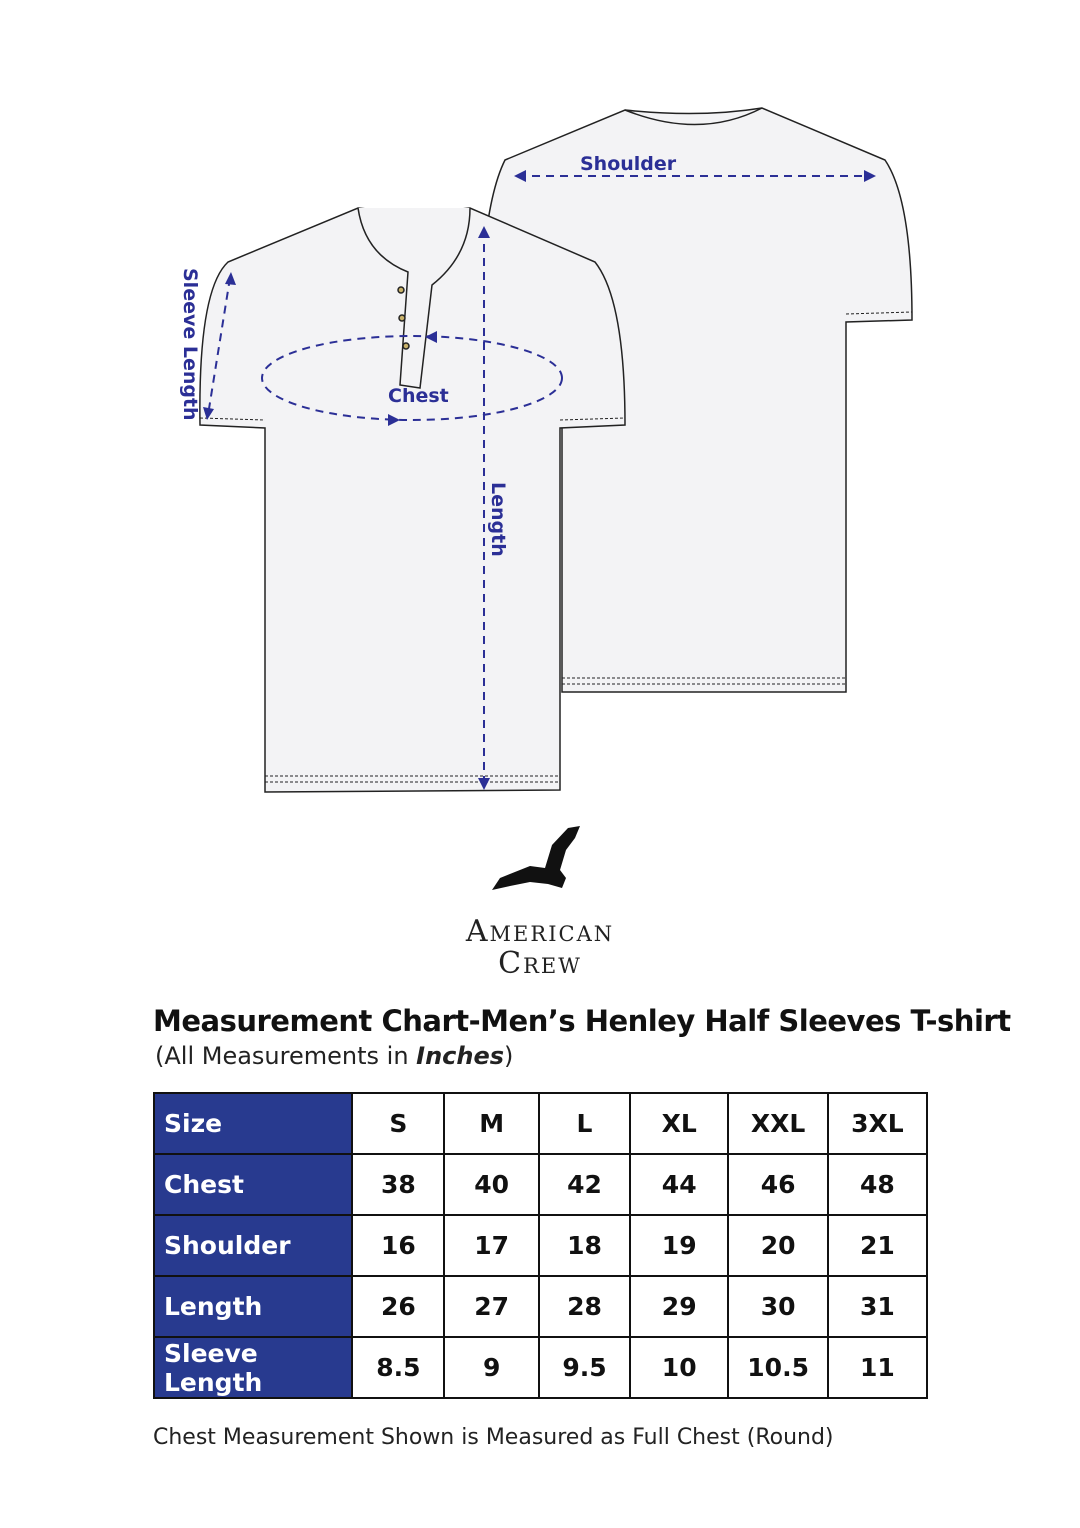  I want to click on subtitle-suffix: ), so click(509, 1056).